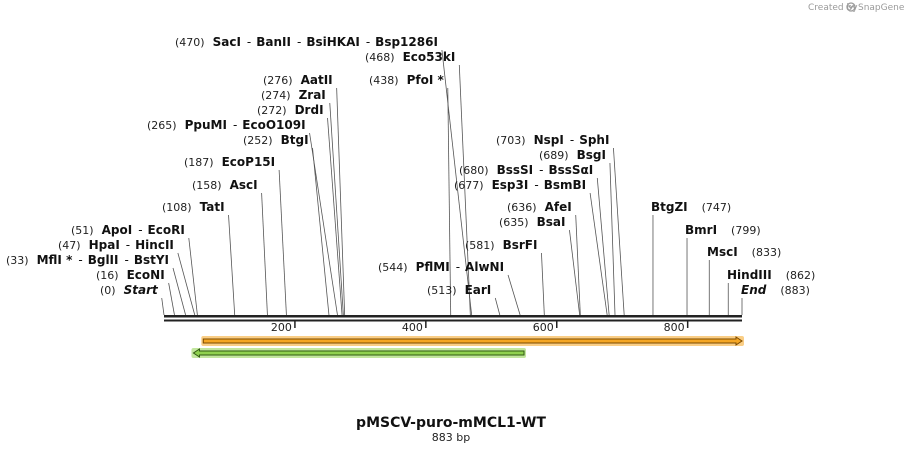 This screenshot has width=905, height=453. What do you see at coordinates (358, 353) in the screenshot?
I see `green-feature-arrow` at bounding box center [358, 353].